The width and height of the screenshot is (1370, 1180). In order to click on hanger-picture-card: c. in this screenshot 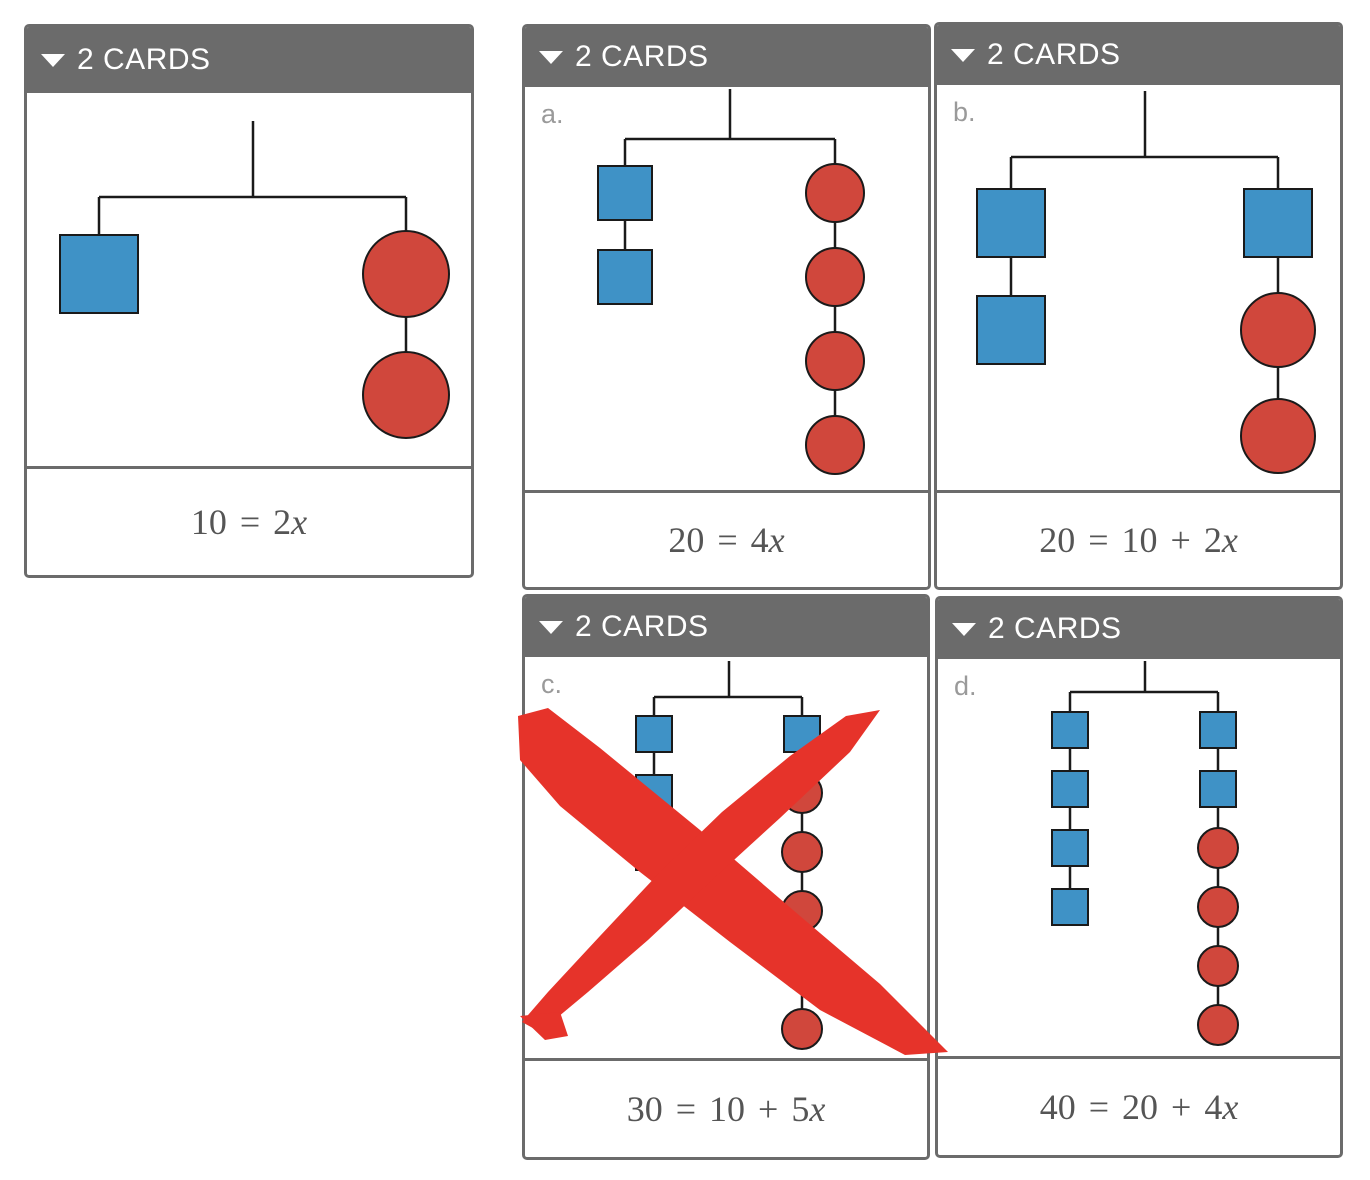, I will do `click(726, 859)`.